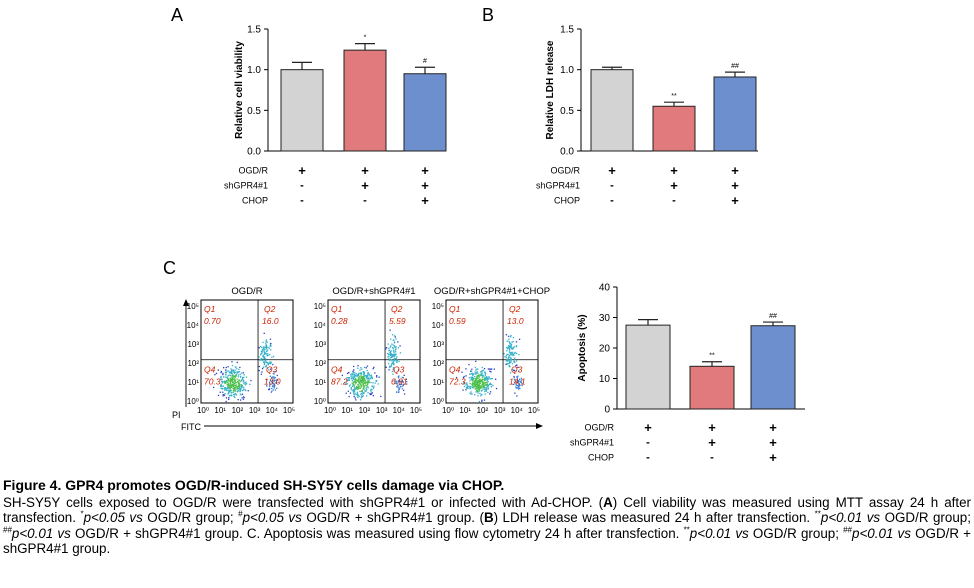  Describe the element at coordinates (517, 382) in the screenshot. I see `quadrant-value: 14.1` at that location.